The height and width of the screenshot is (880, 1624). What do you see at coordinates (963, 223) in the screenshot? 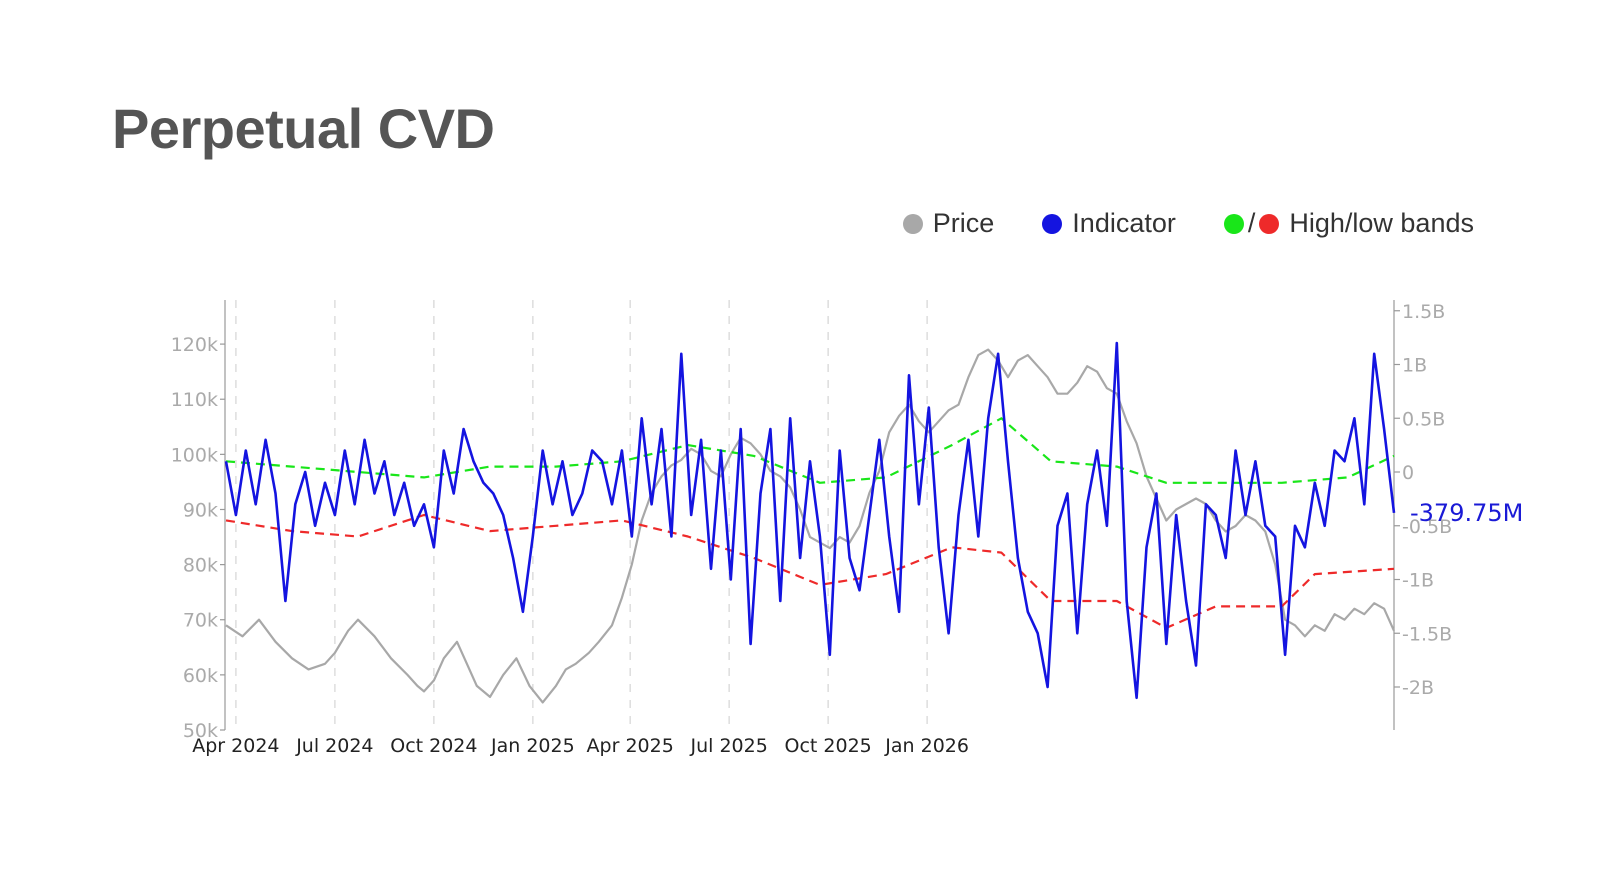
I see `legend-label-price: Price` at bounding box center [963, 223].